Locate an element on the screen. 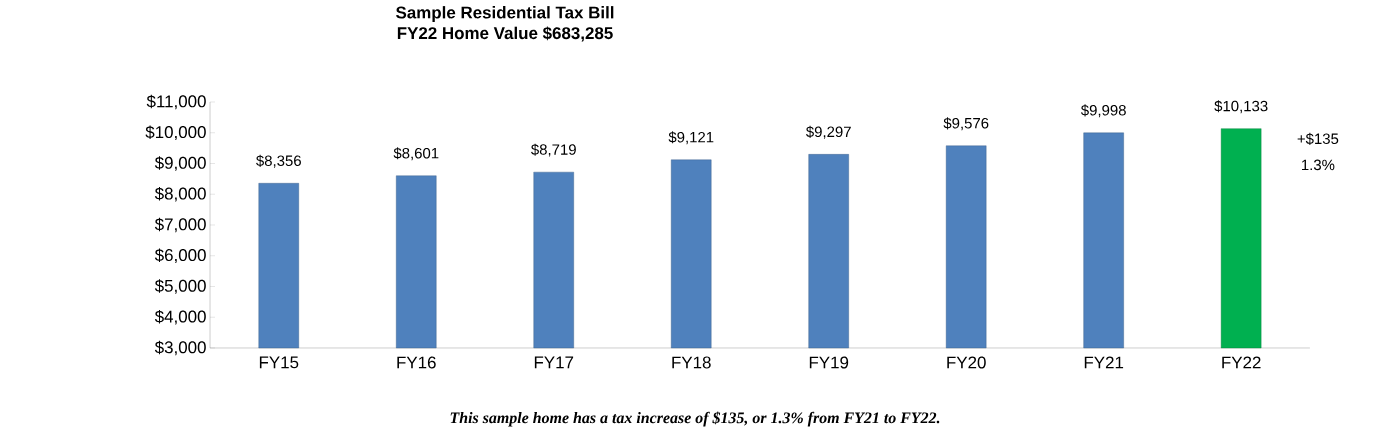  data-label: $8,356 is located at coordinates (278, 161).